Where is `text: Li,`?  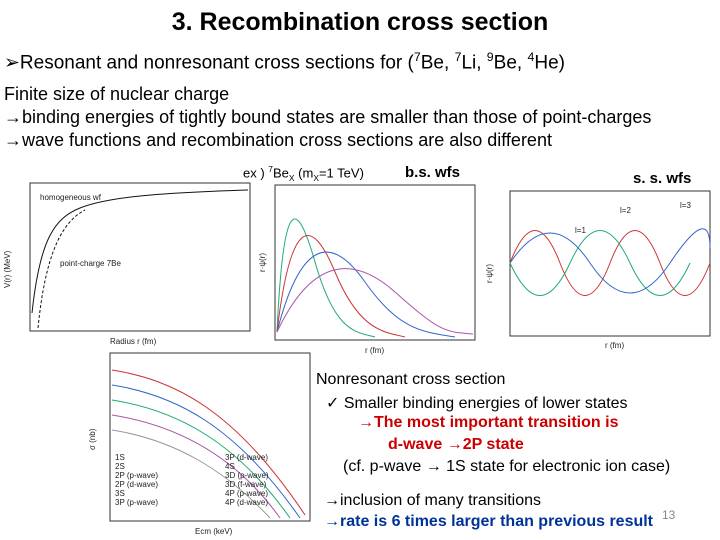
text: Li, is located at coordinates (474, 63).